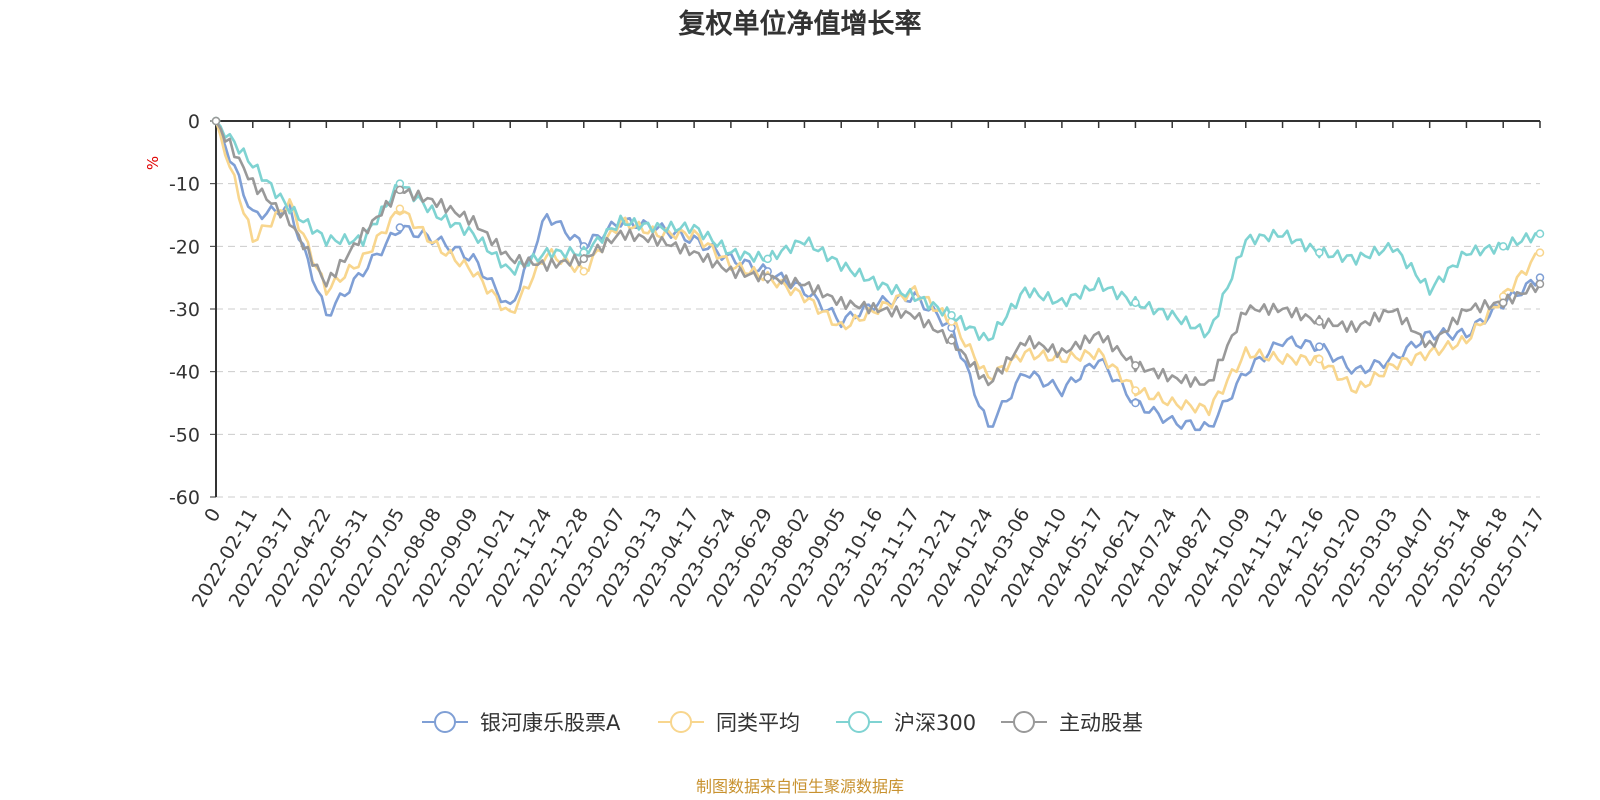  What do you see at coordinates (800, 24) in the screenshot?
I see `chart-title: 复权单位净值增长率` at bounding box center [800, 24].